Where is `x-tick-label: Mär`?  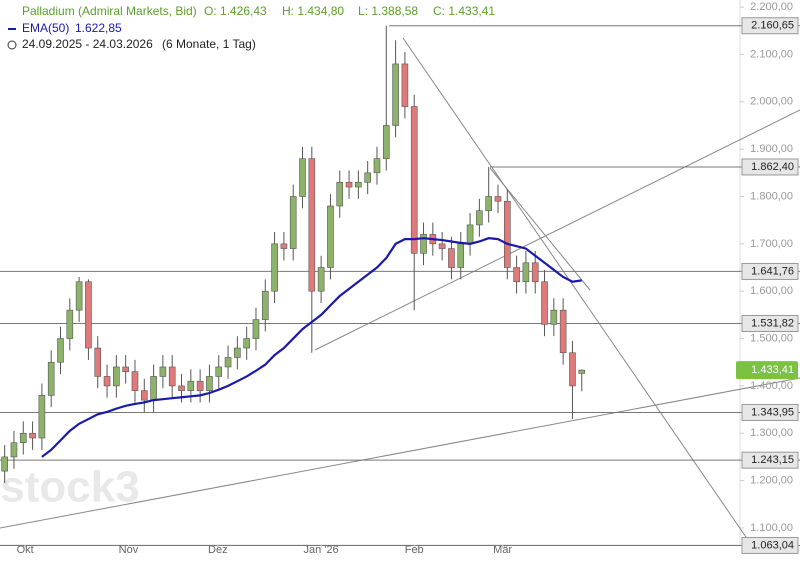 x-tick-label: Mär is located at coordinates (502, 550).